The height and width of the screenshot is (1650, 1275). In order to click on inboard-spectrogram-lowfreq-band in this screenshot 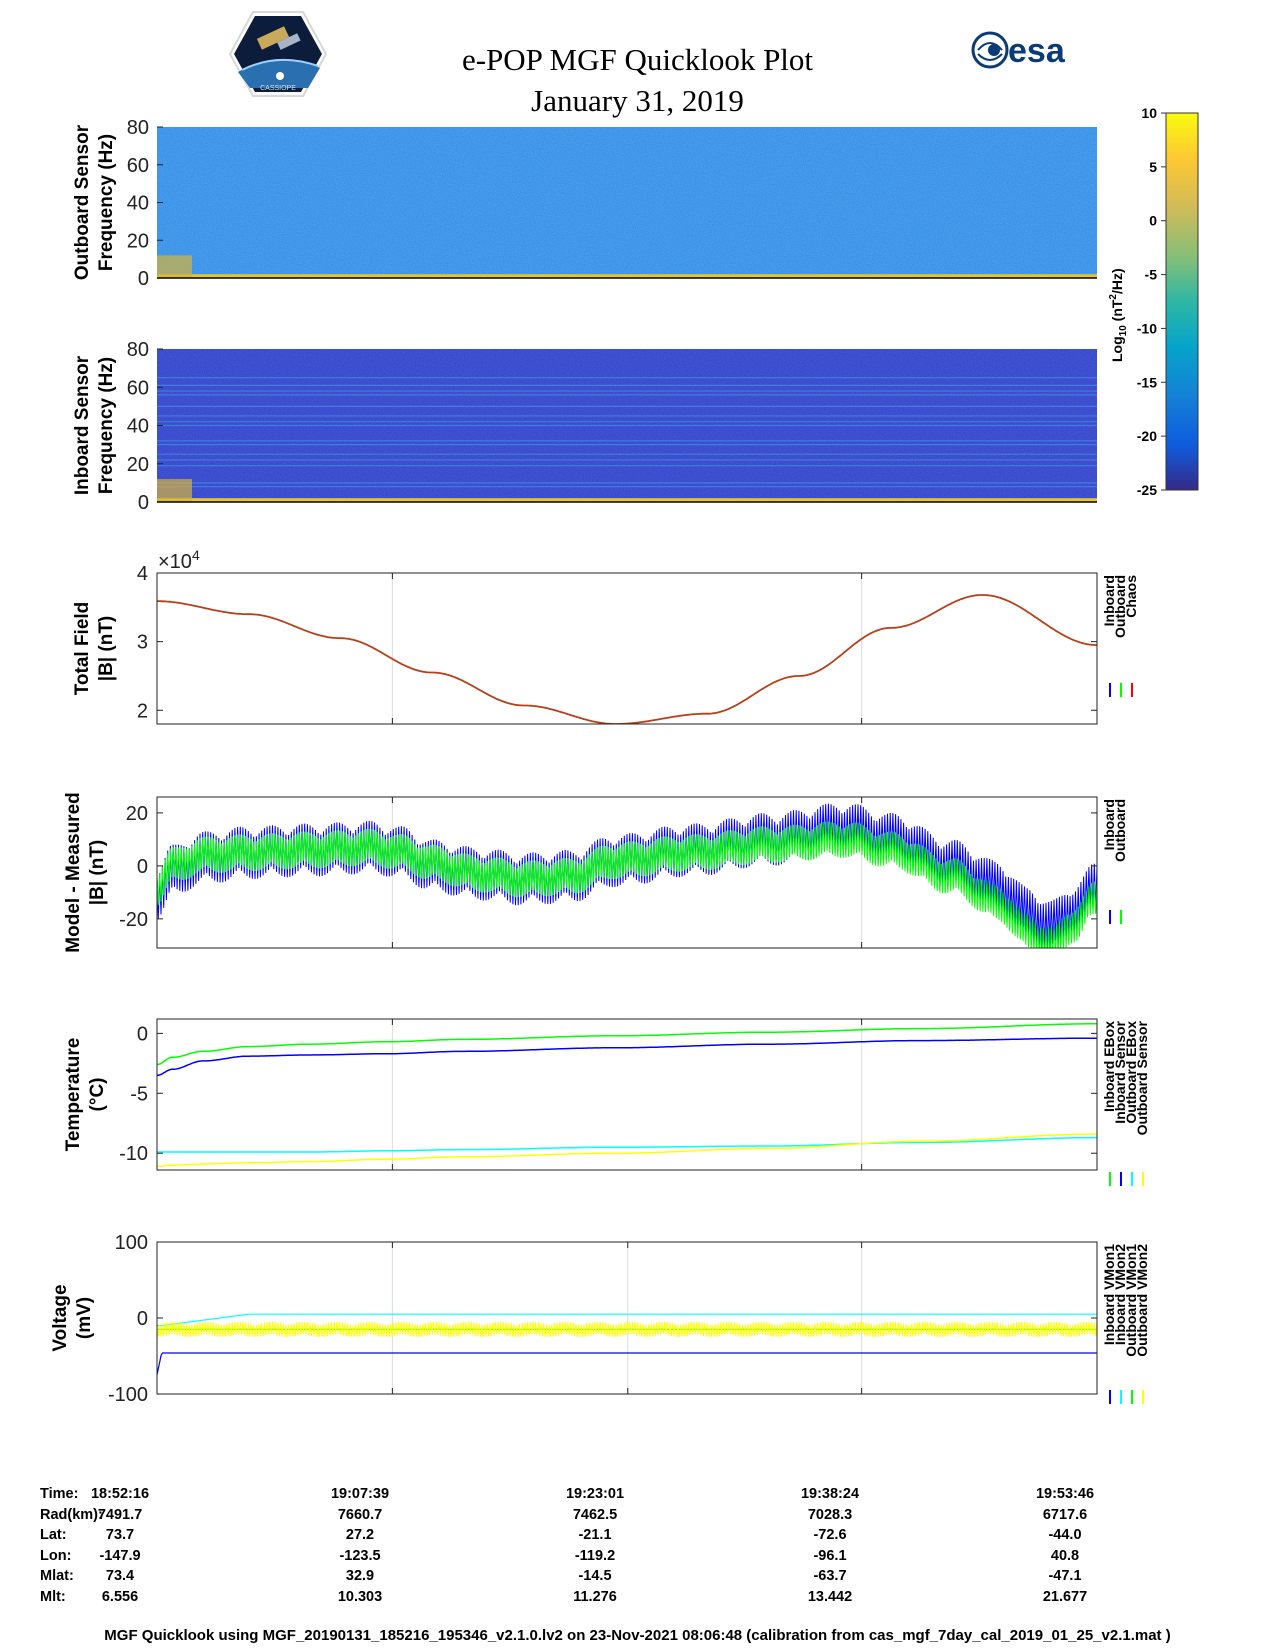, I will do `click(627, 500)`.